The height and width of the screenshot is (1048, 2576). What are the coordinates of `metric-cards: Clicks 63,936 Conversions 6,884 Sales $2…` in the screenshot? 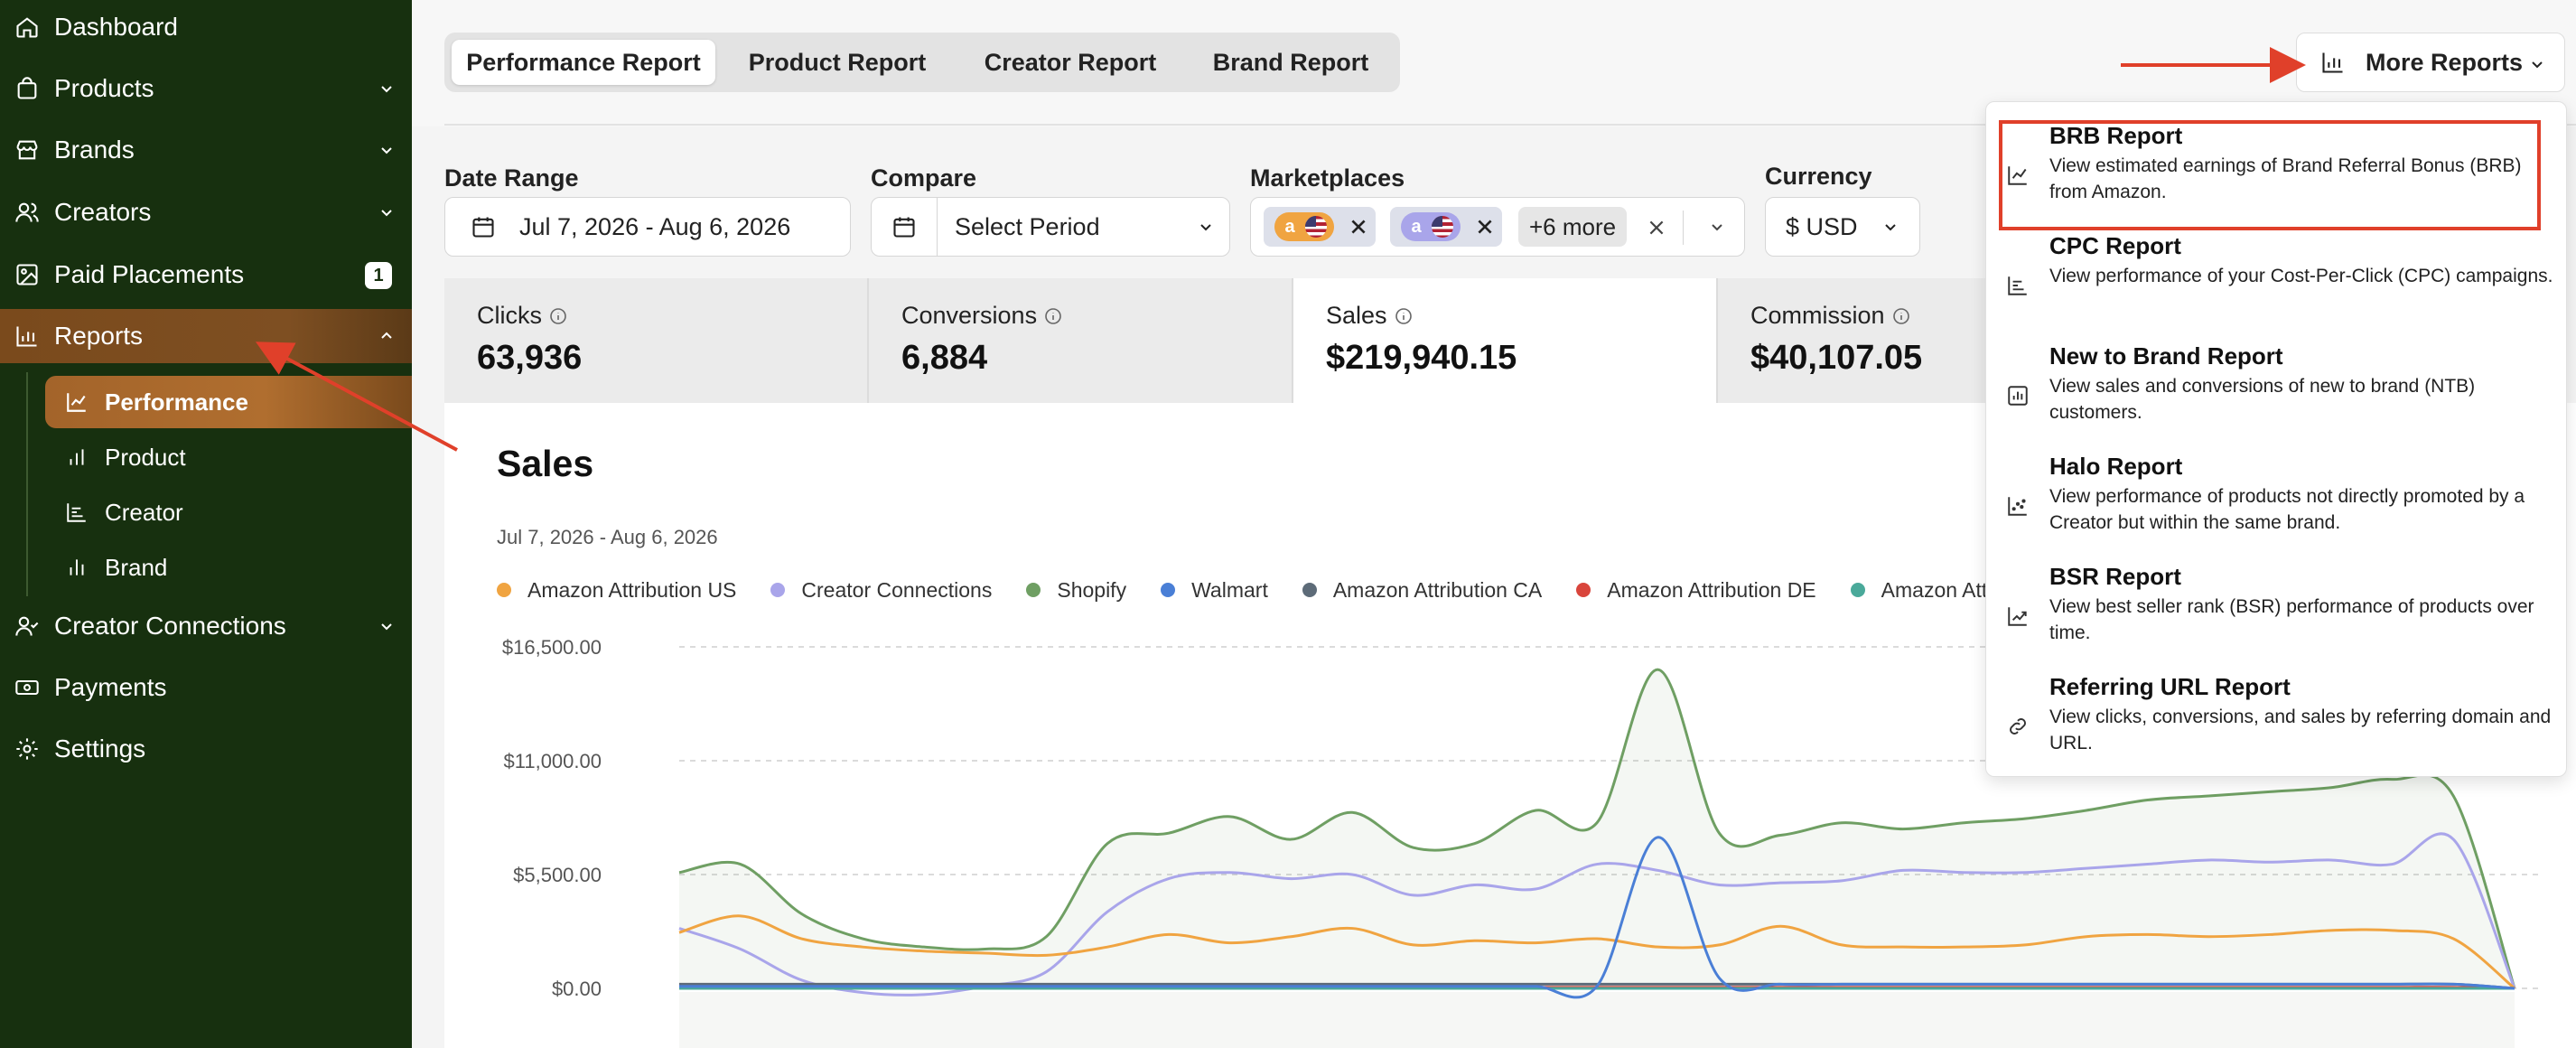 It's located at (1221, 340).